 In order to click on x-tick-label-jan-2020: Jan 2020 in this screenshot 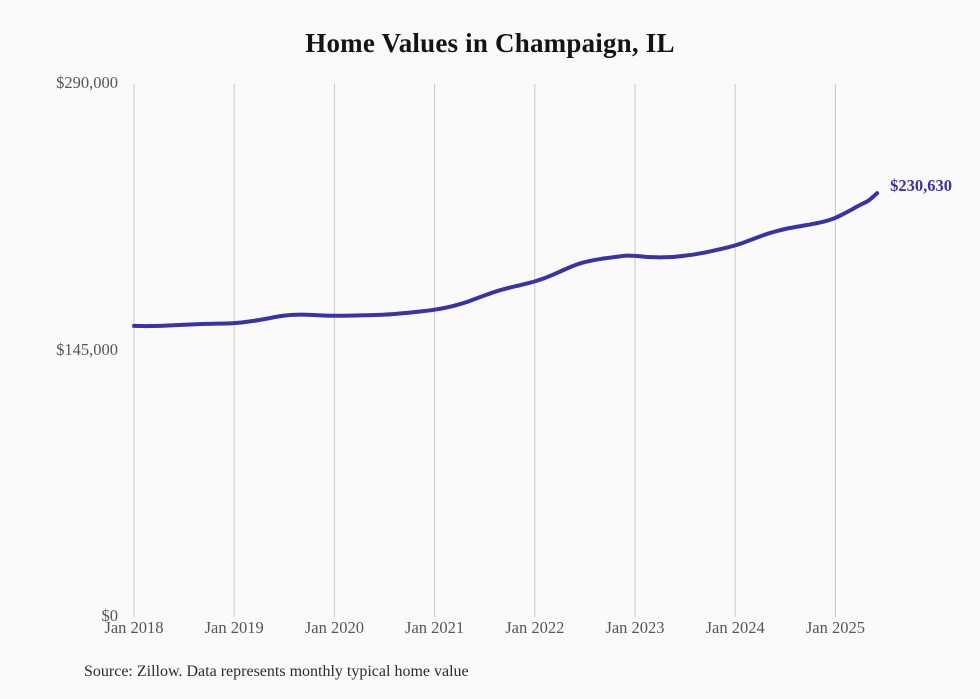, I will do `click(334, 627)`.